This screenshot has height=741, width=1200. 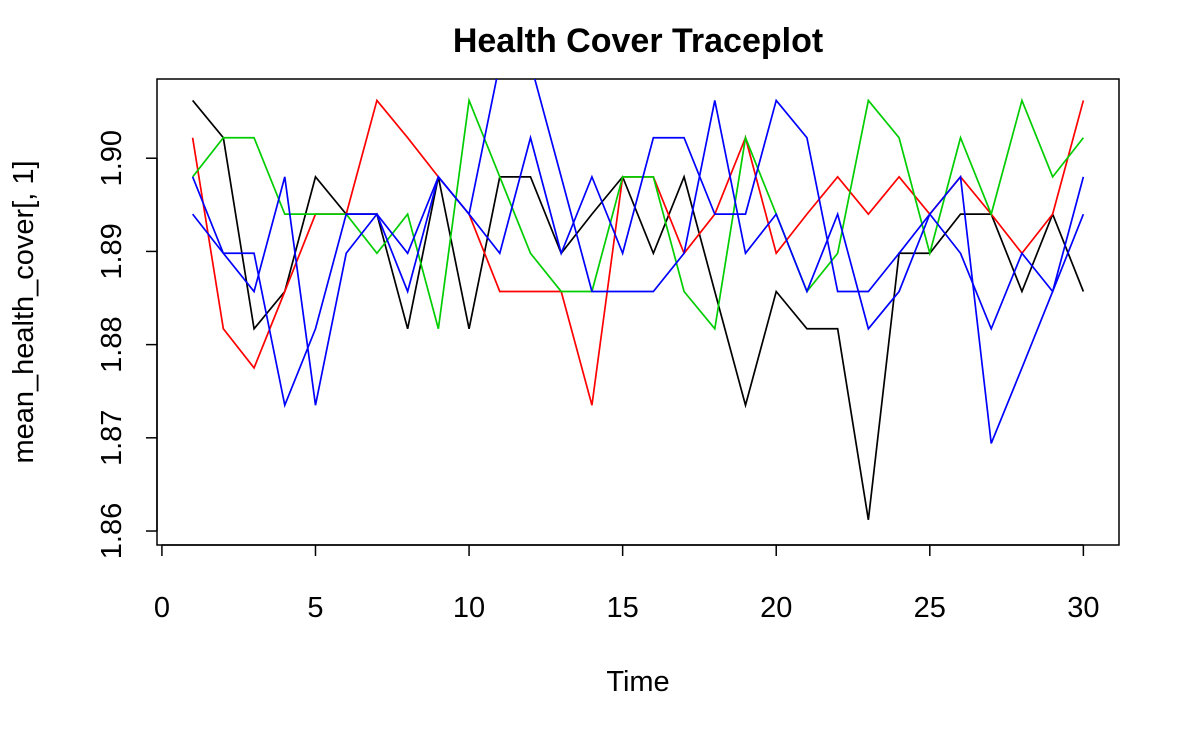 What do you see at coordinates (638, 41) in the screenshot?
I see `chart-title: Health Cover Traceplot` at bounding box center [638, 41].